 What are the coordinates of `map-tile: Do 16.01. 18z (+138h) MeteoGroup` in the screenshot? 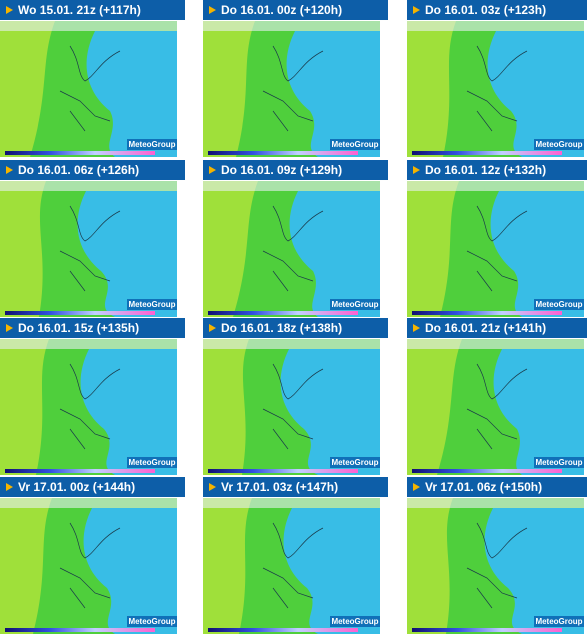 It's located at (295, 396).